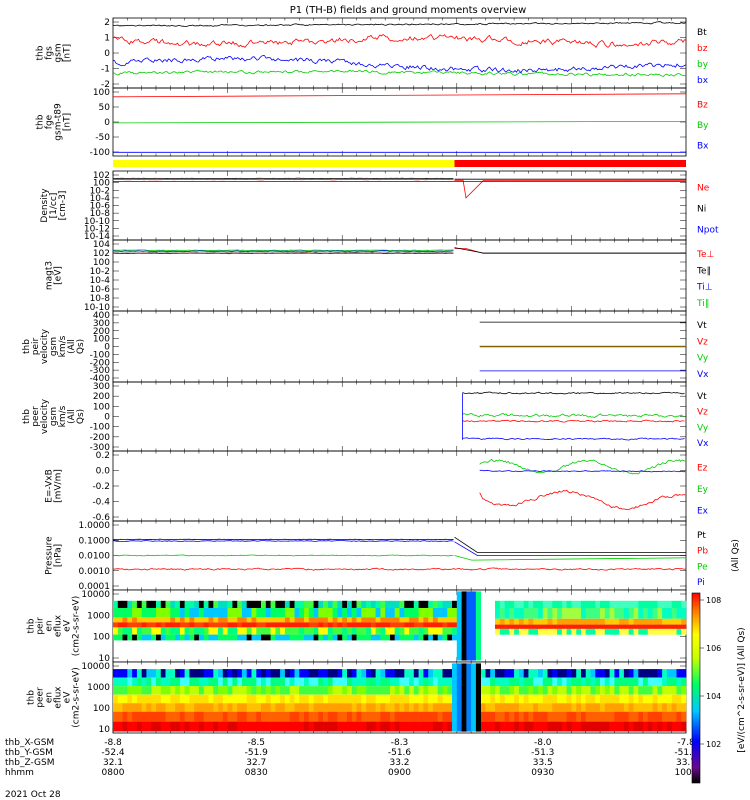  I want to click on y-axis-label: thb peer en eflux eV (cm2-s-sr-eV), so click(54, 697).